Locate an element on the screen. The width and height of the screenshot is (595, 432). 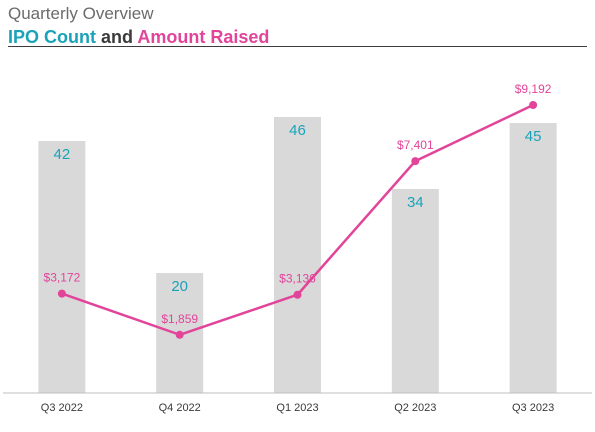
category-labels: Q3 2022 Q4 2022 Q1 2023 Q2 2023 Q3 2023 is located at coordinates (297, 408).